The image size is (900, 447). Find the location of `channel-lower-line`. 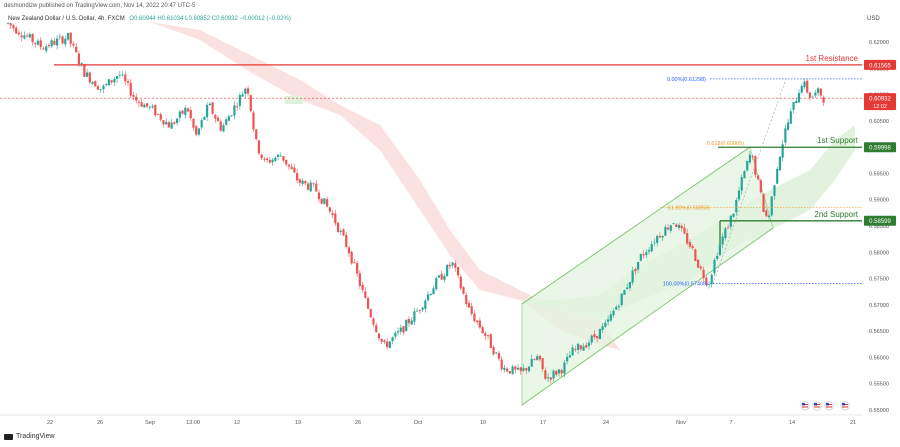

channel-lower-line is located at coordinates (647, 316).